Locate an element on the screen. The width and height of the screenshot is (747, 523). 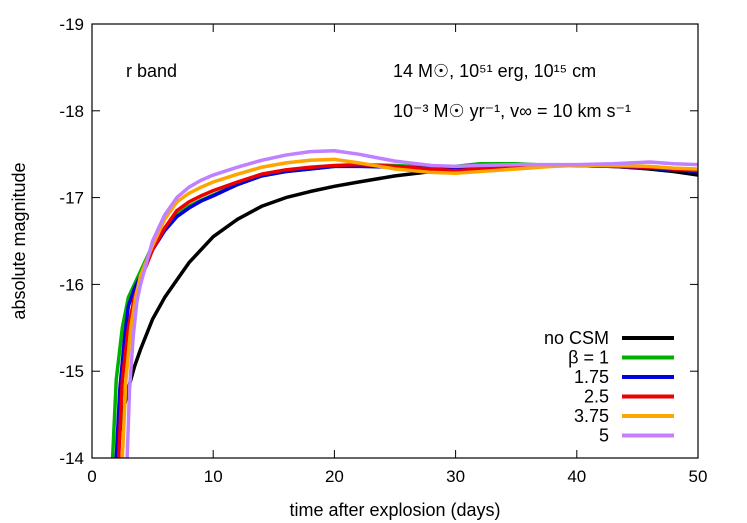
x-tick-label: 30 is located at coordinates (455, 476).